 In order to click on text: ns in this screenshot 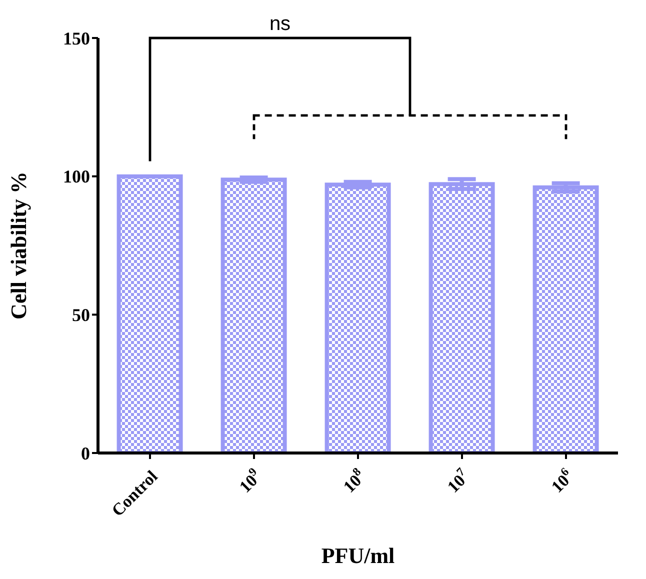, I will do `click(280, 24)`.